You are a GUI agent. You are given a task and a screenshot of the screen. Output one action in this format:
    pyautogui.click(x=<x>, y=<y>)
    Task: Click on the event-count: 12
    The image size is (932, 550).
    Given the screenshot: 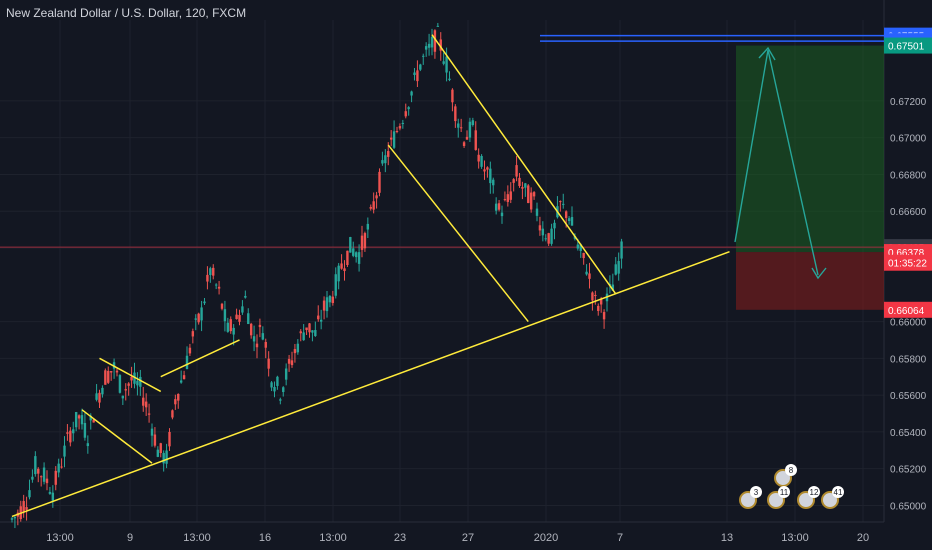 What is the action you would take?
    pyautogui.click(x=814, y=492)
    